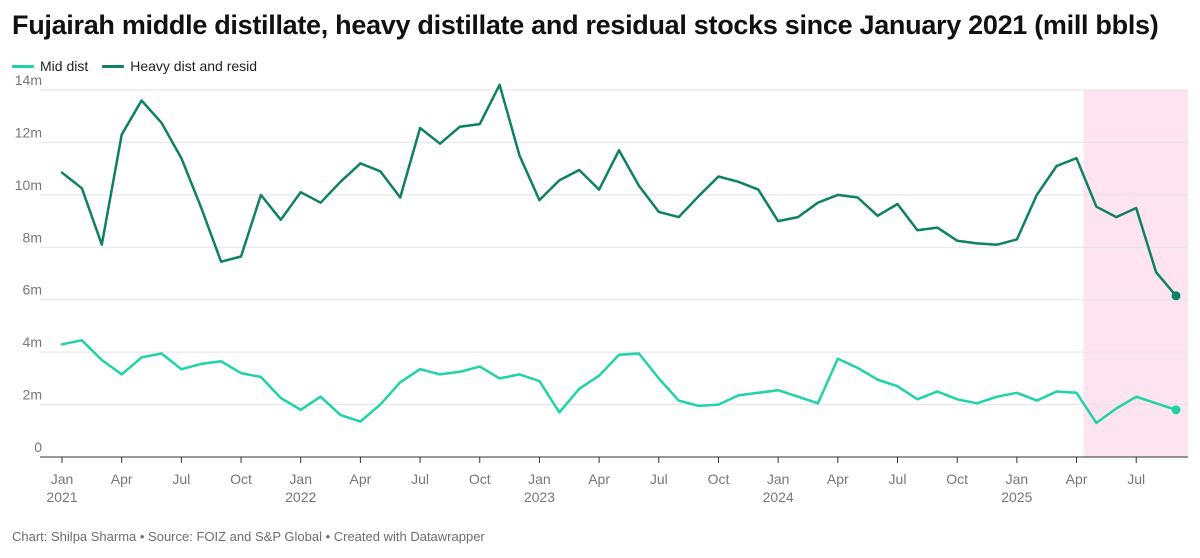 The height and width of the screenshot is (558, 1200). Describe the element at coordinates (61, 497) in the screenshot. I see `x-tick-year-label: 2021` at that location.